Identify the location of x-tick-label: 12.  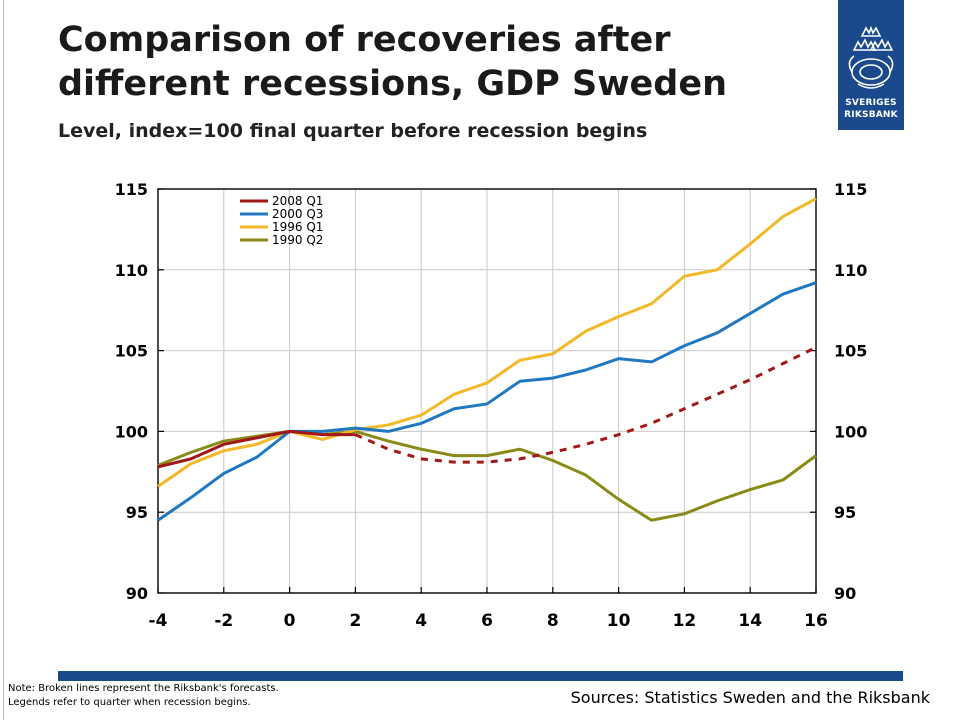
(685, 621).